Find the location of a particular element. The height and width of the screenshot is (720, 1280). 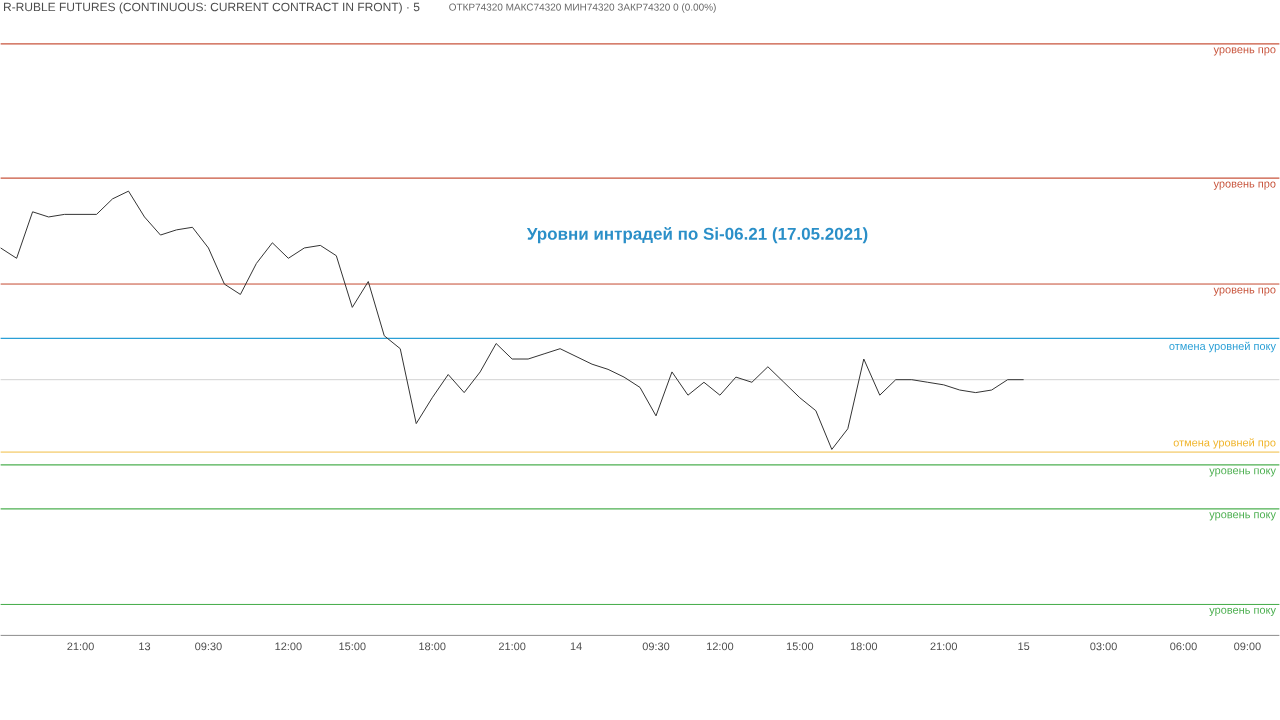

text: Уровни интрадей по Si-06.21 (17.05.2021) is located at coordinates (697, 235).